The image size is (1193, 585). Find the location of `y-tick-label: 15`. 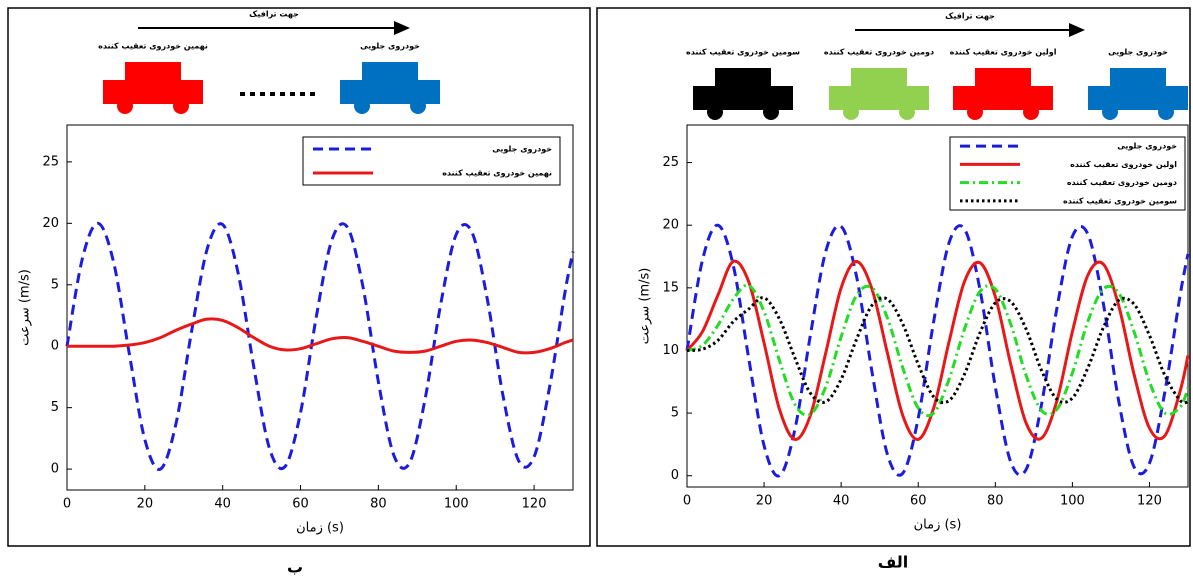

y-tick-label: 15 is located at coordinates (670, 287).